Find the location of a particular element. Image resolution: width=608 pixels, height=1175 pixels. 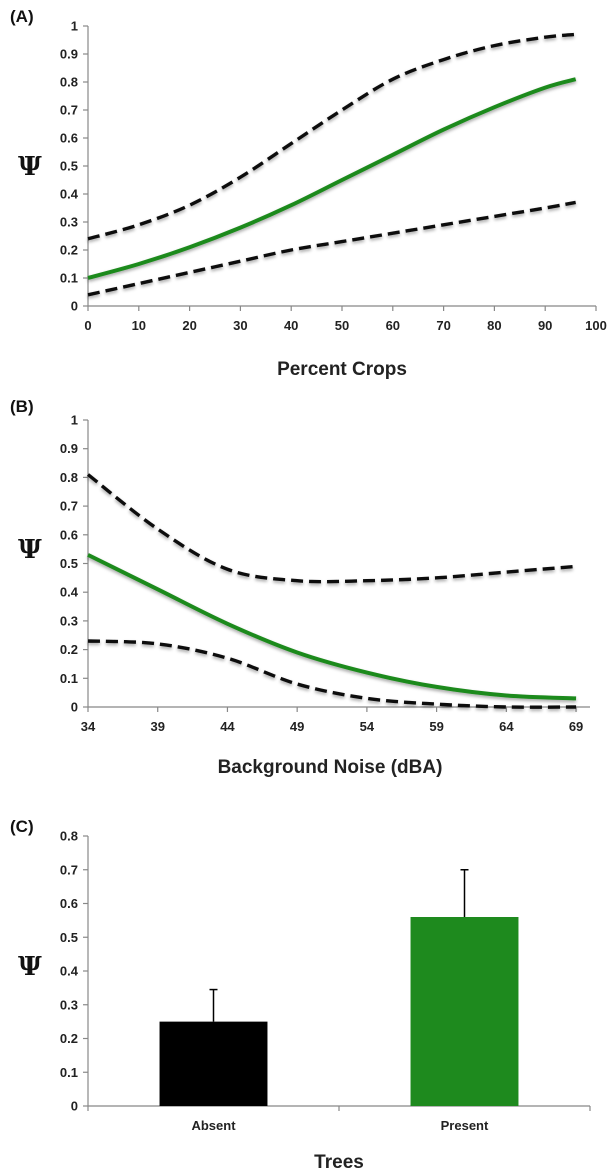

panel-c-y-tick-label: 0.3 is located at coordinates (69, 1004).